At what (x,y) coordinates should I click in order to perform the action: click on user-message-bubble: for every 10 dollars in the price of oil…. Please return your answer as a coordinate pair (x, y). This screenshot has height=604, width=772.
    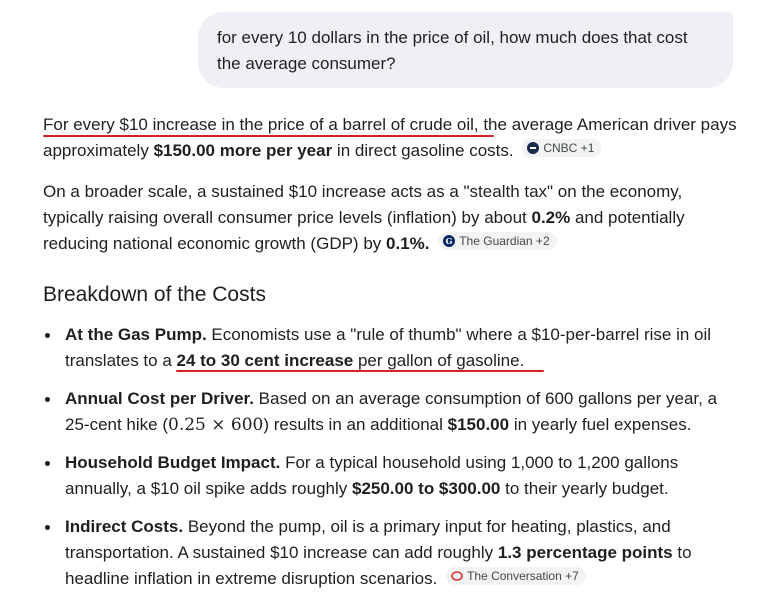
    Looking at the image, I should click on (465, 50).